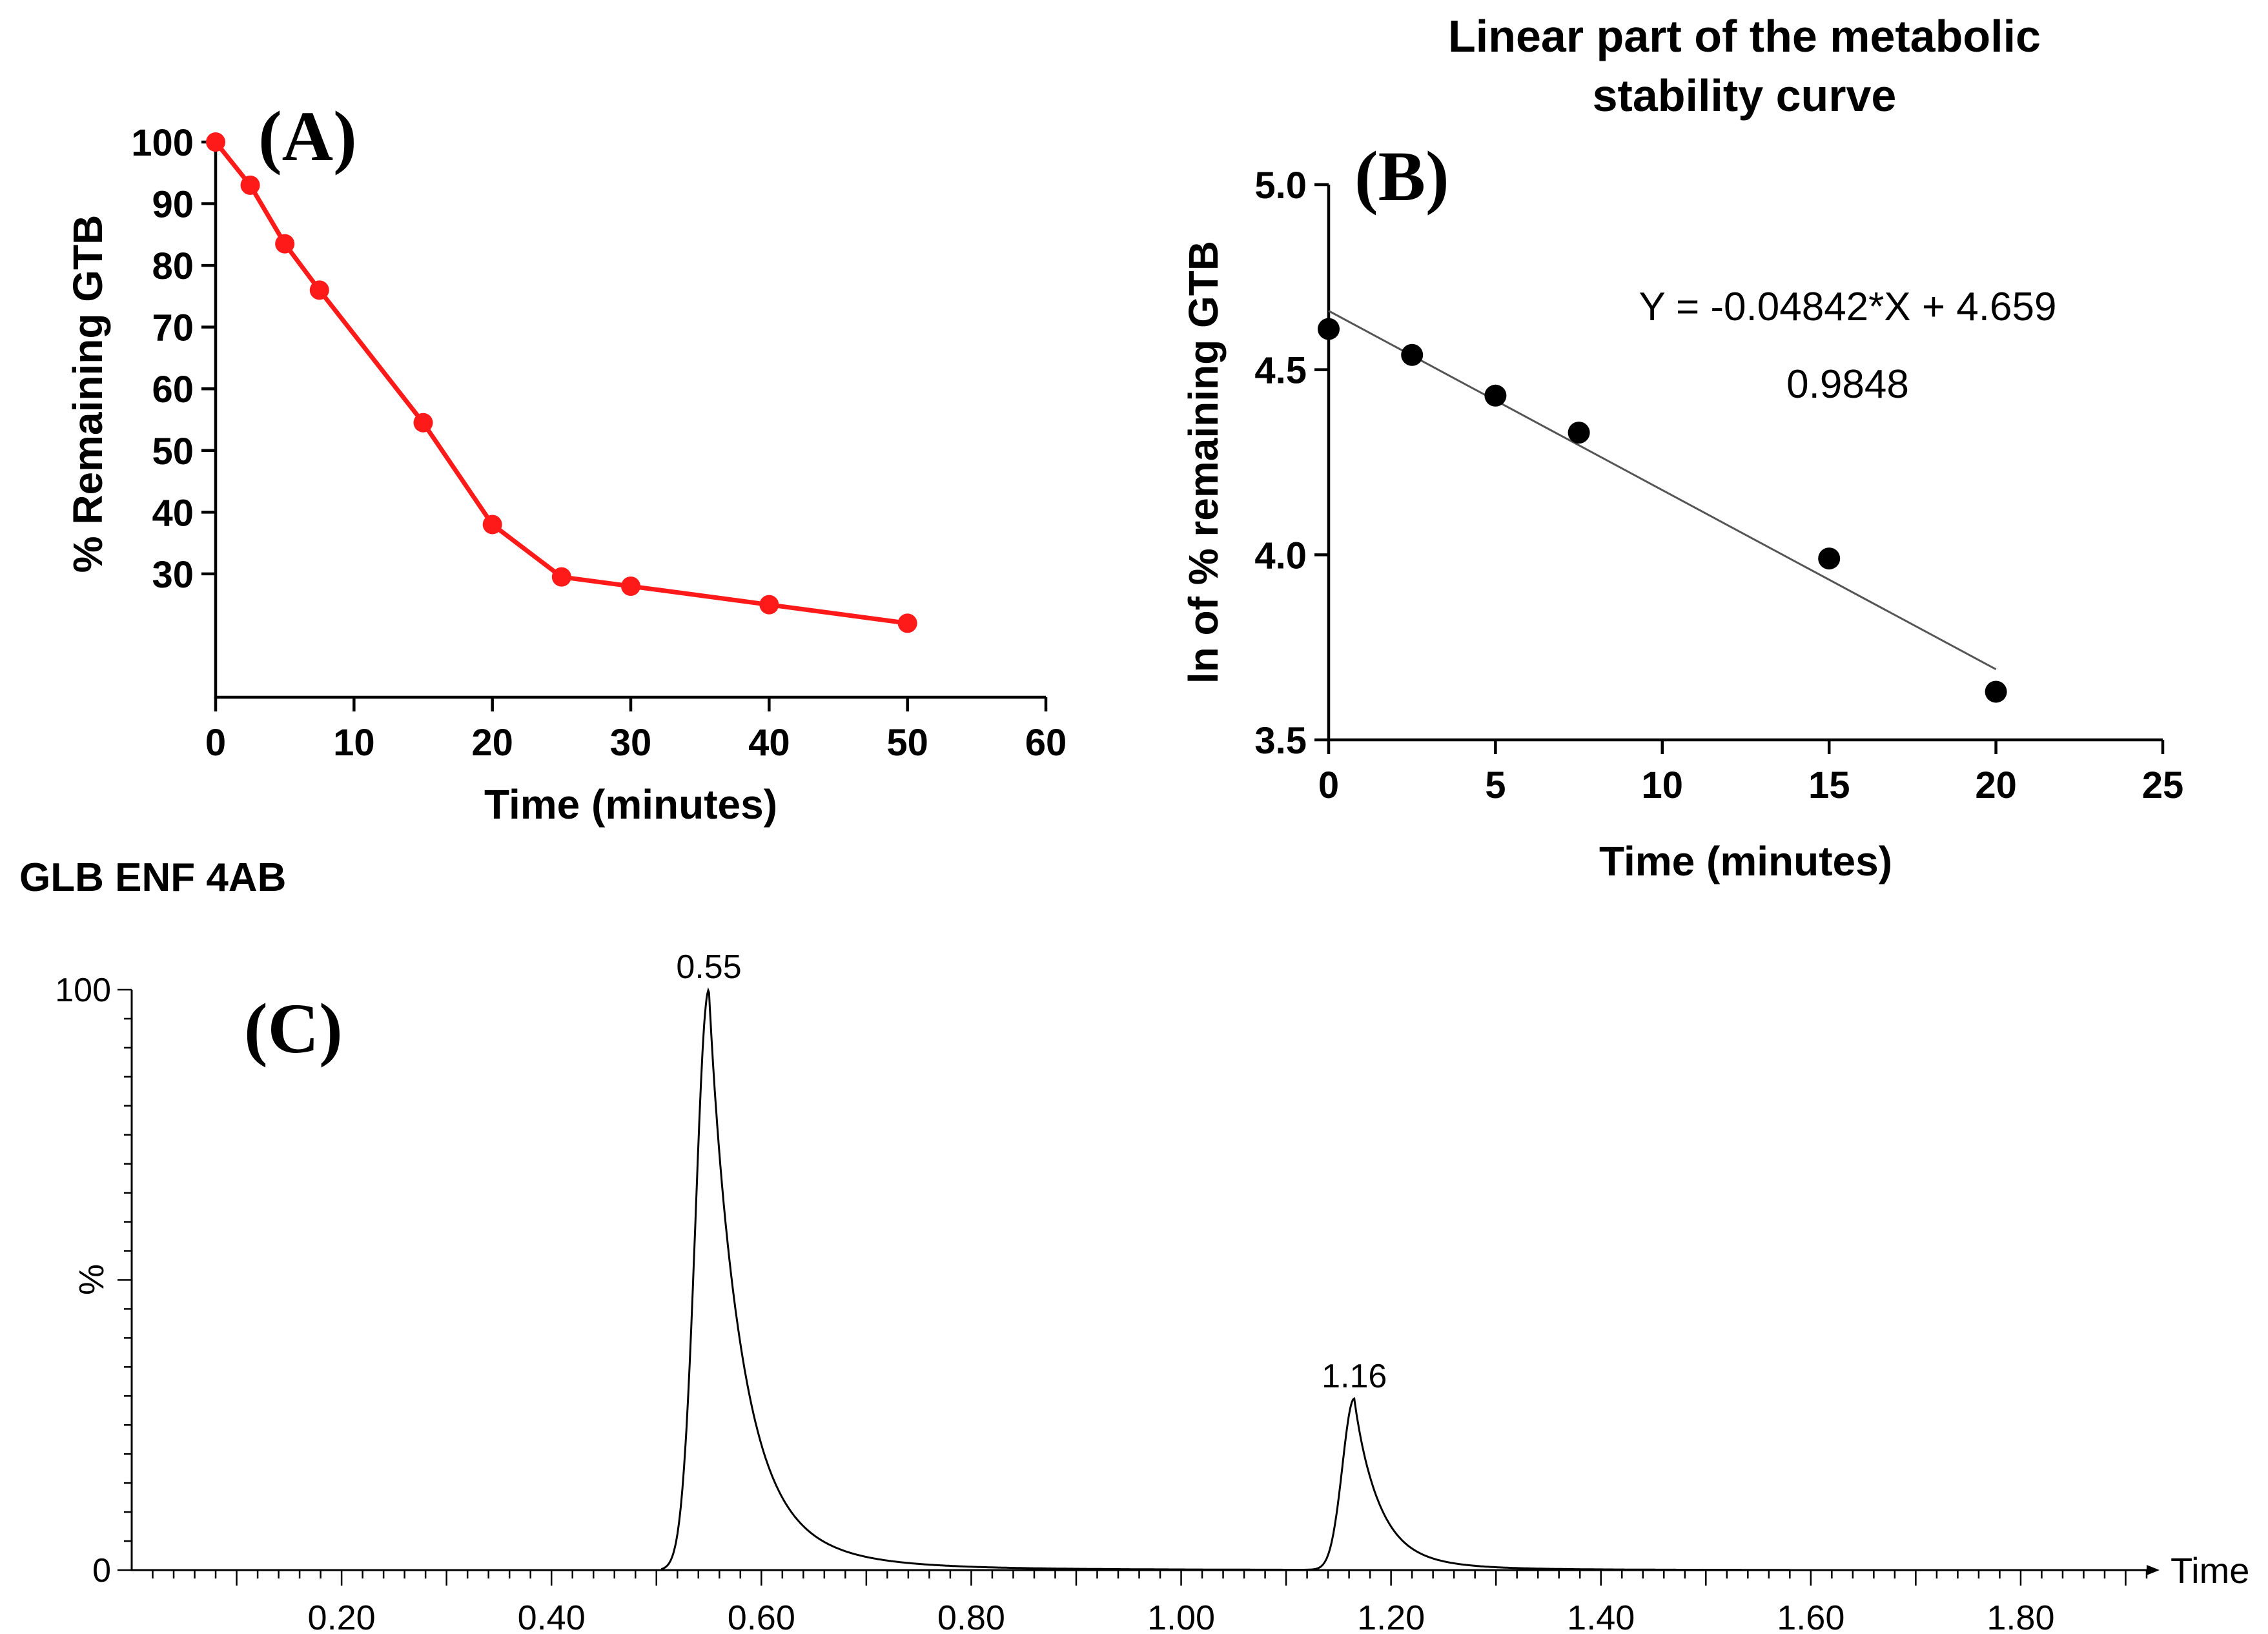 The height and width of the screenshot is (1634, 2268). What do you see at coordinates (1203, 462) in the screenshot?
I see `panel-b-ylabel: ln of % remaining GTB` at bounding box center [1203, 462].